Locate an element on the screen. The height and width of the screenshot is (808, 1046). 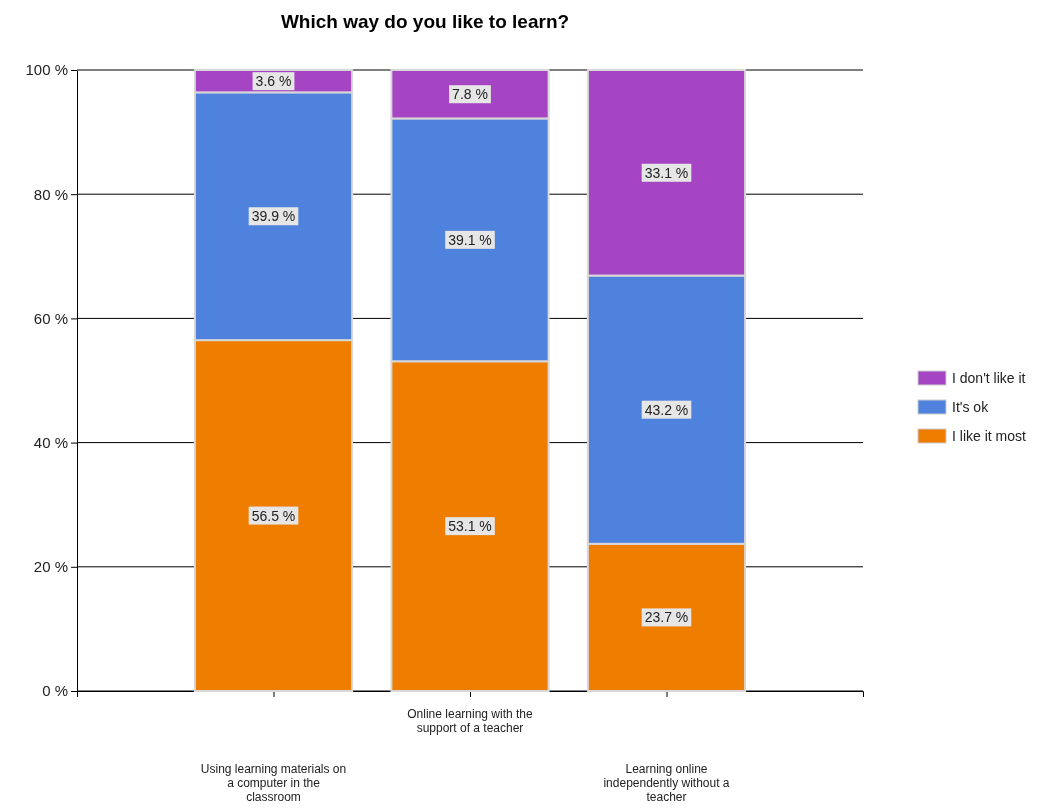
y-tick-label: 0 % is located at coordinates (55, 691).